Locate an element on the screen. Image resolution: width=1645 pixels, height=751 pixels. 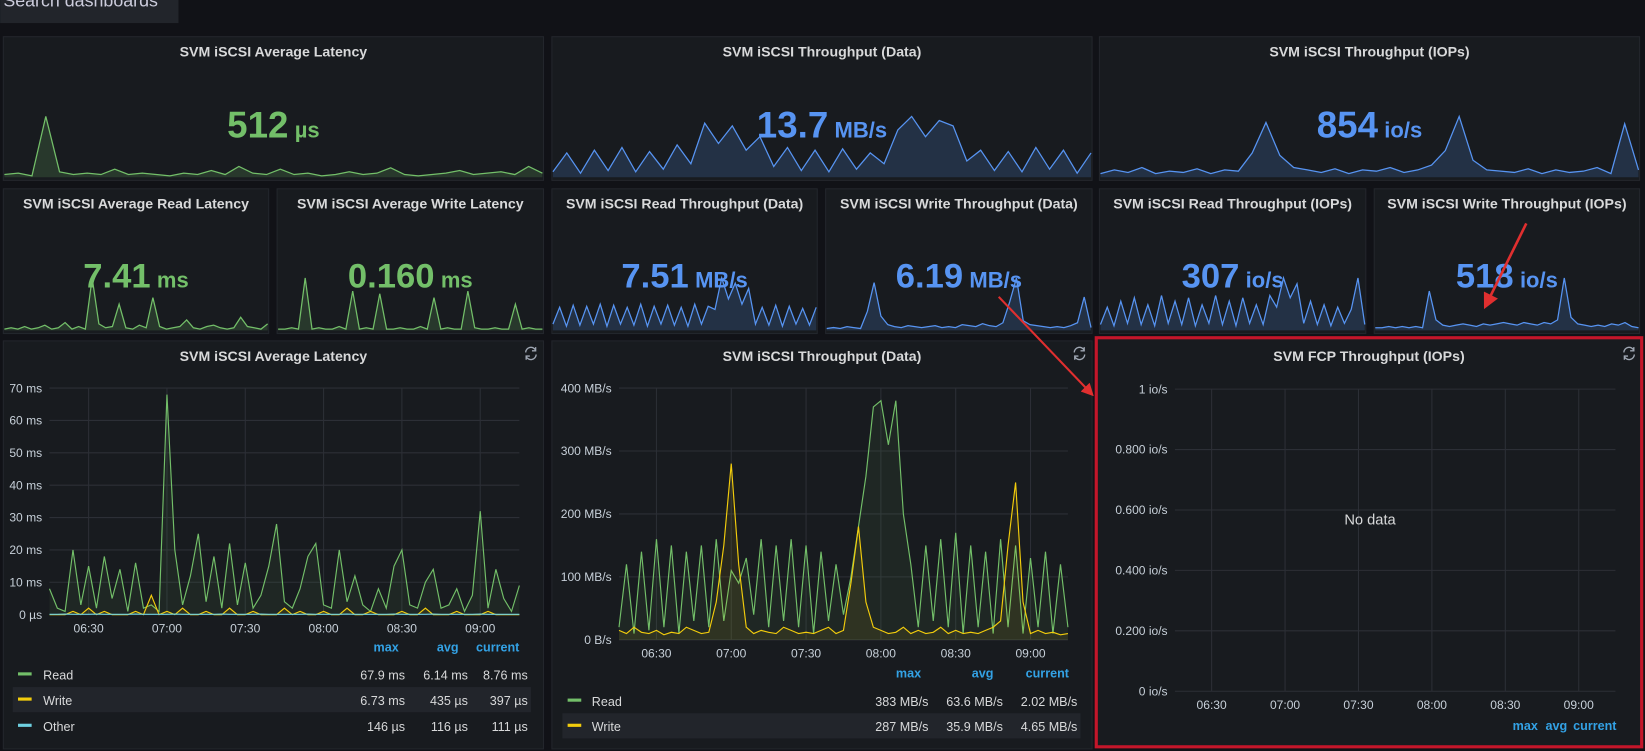
search-placeholder: Search dashboards is located at coordinates (80, 5).